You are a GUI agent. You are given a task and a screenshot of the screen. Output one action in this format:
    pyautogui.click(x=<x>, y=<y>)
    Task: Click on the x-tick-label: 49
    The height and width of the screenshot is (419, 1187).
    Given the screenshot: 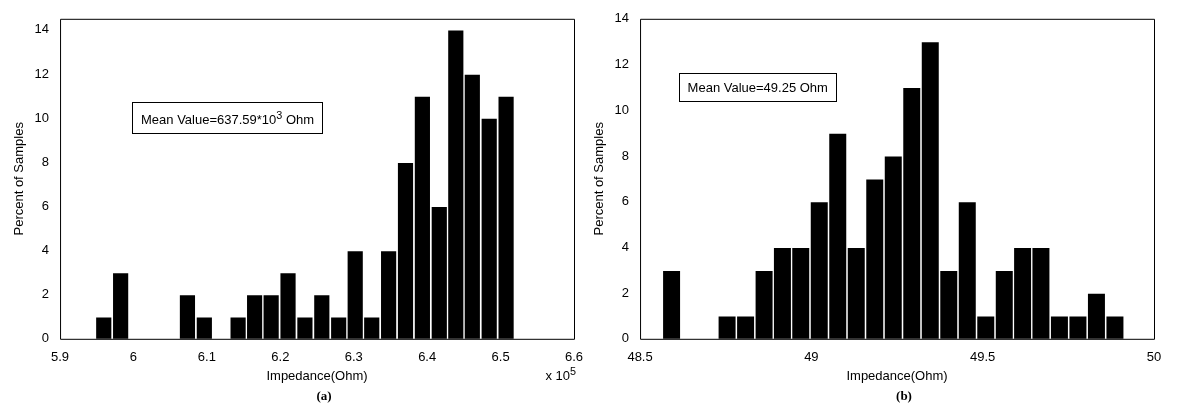 What is the action you would take?
    pyautogui.click(x=811, y=357)
    